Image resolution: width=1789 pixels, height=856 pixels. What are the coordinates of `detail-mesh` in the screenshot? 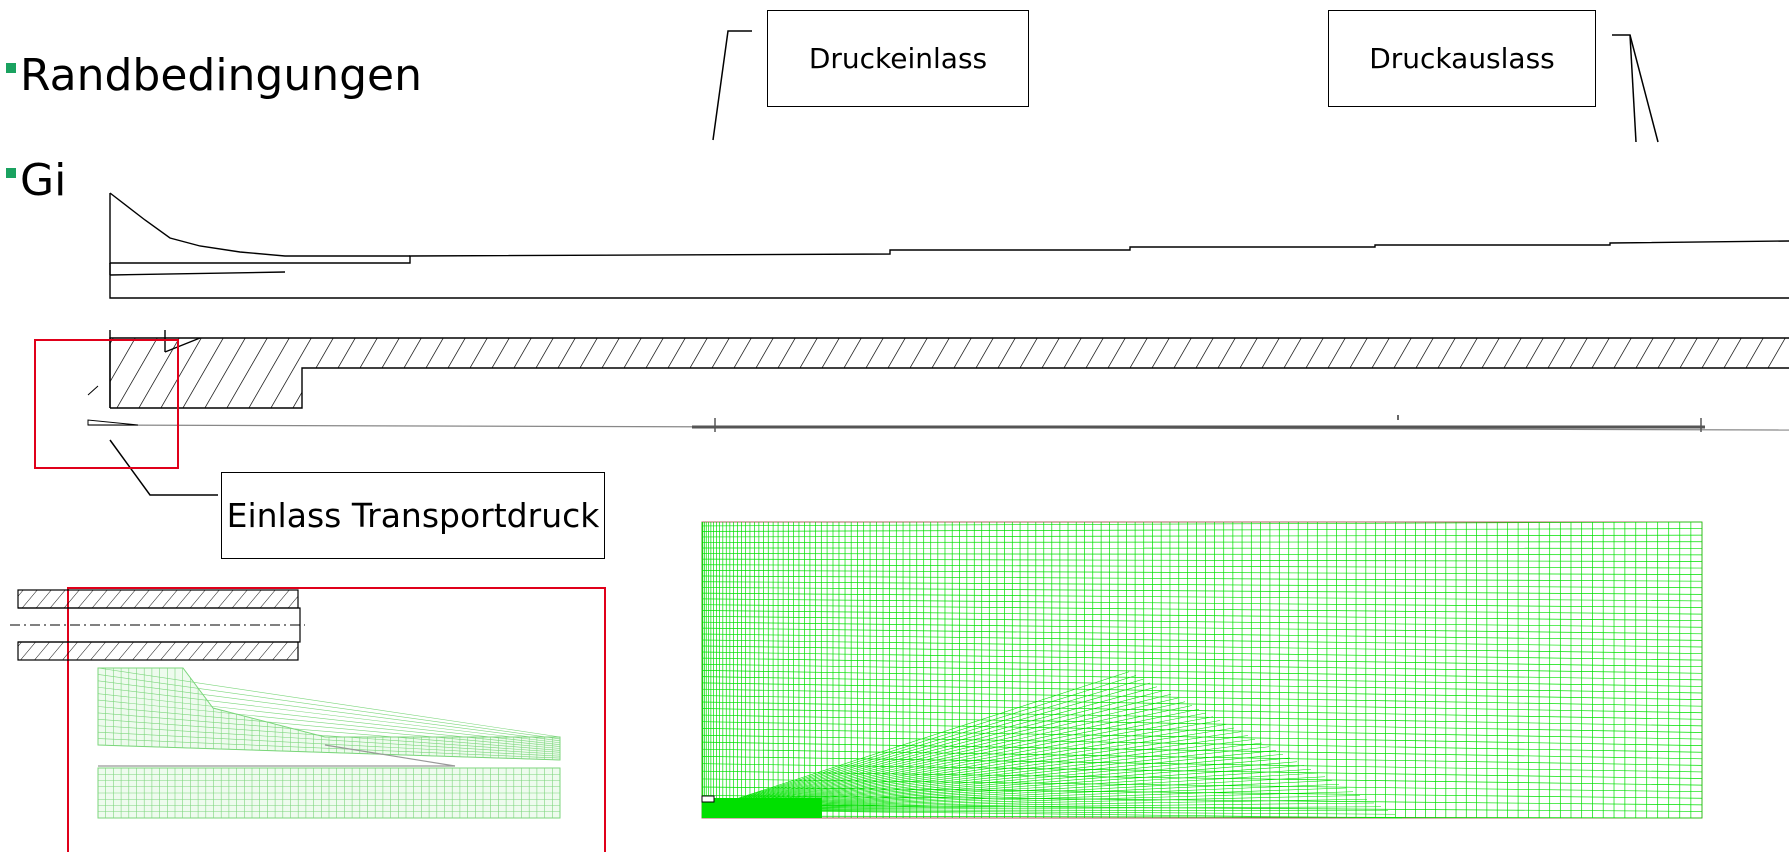 It's located at (329, 743).